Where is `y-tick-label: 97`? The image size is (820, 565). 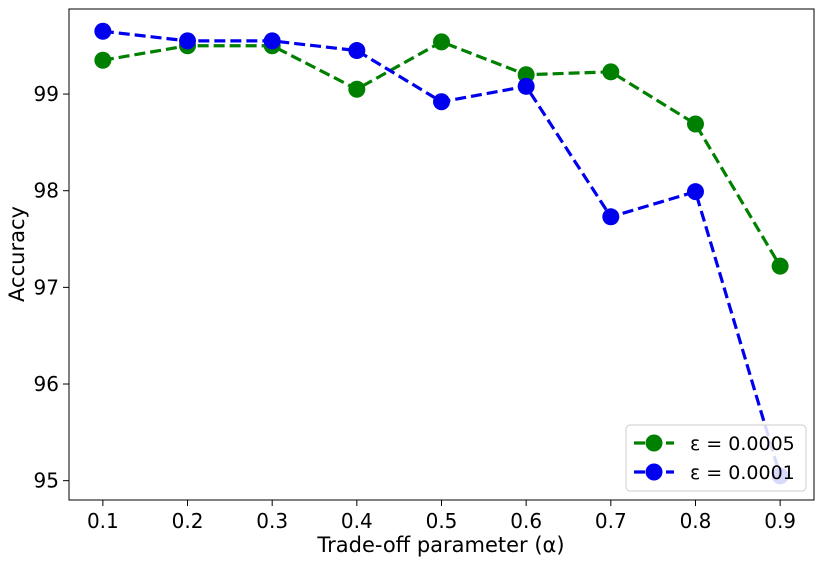
y-tick-label: 97 is located at coordinates (46, 287).